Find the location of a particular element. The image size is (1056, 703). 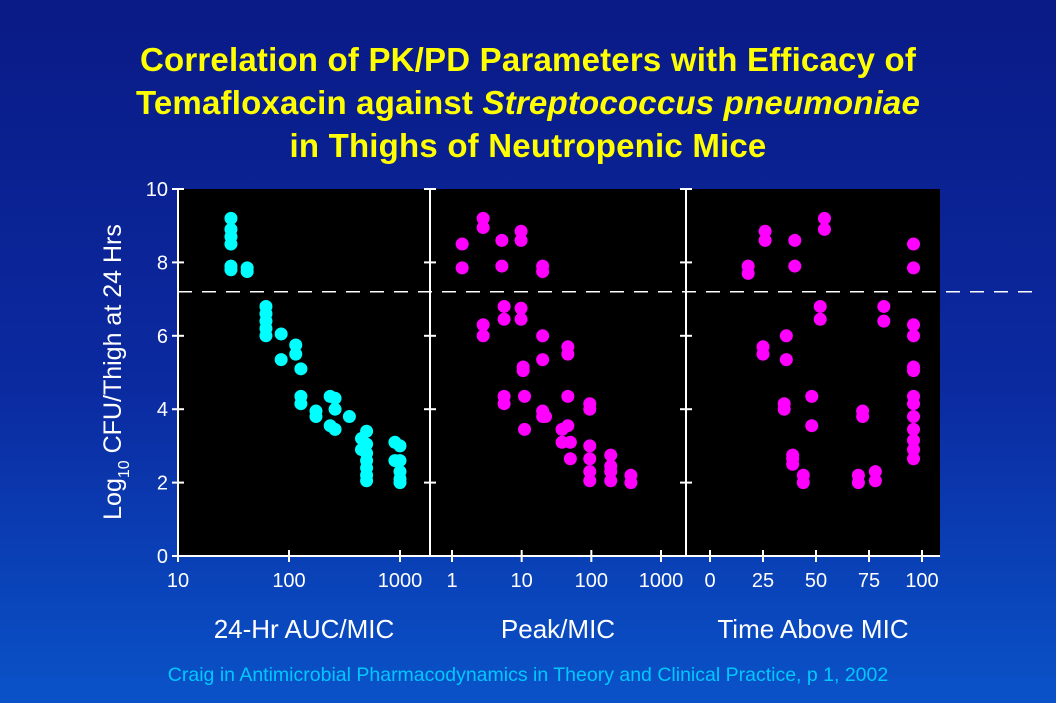

x-axis-label-1: 24-Hr AUC/MIC is located at coordinates (304, 629).